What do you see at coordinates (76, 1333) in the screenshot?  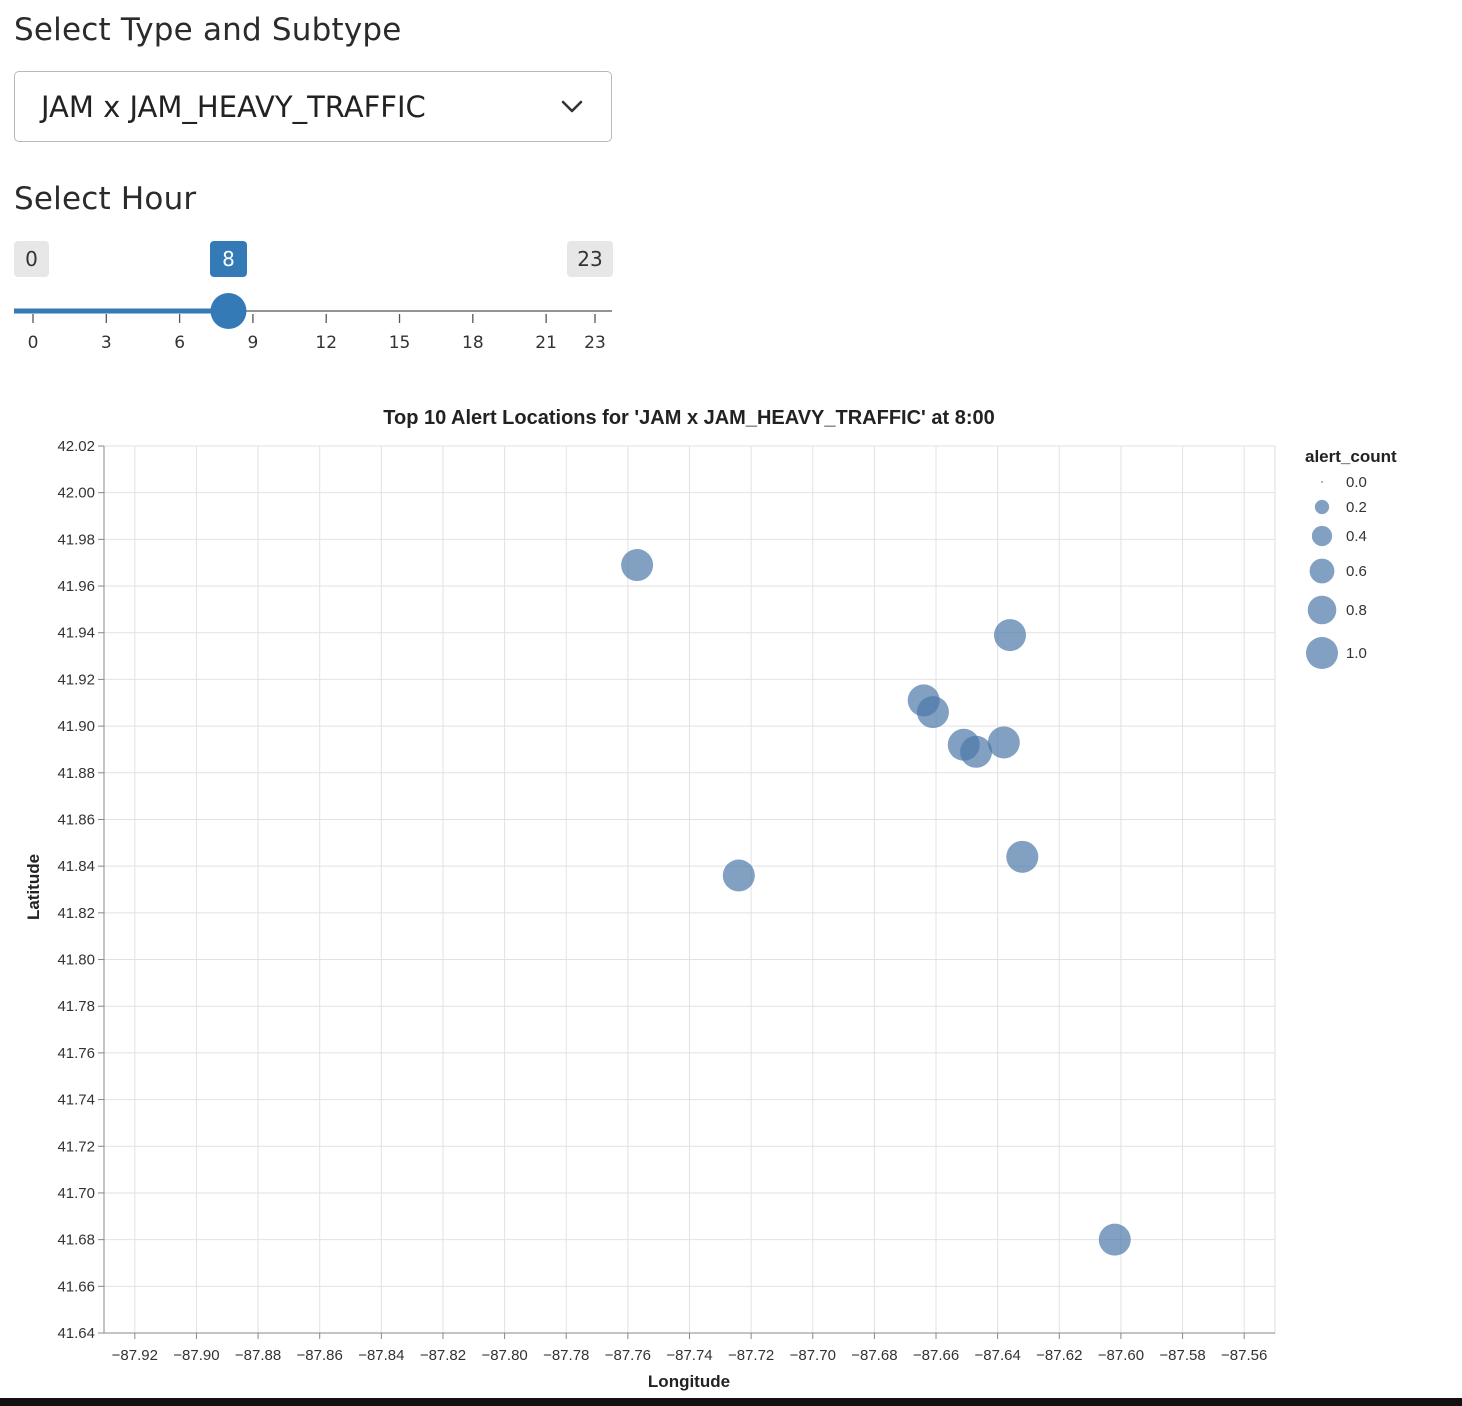 I see `y-tick-label: 41.64` at bounding box center [76, 1333].